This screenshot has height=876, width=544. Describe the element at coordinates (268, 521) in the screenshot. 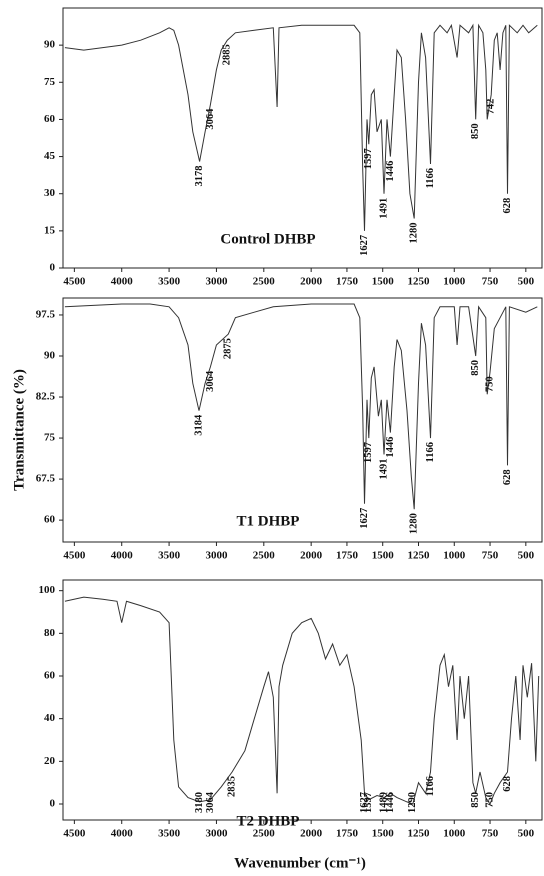

I see `panel-label: T1 DHBP` at that location.